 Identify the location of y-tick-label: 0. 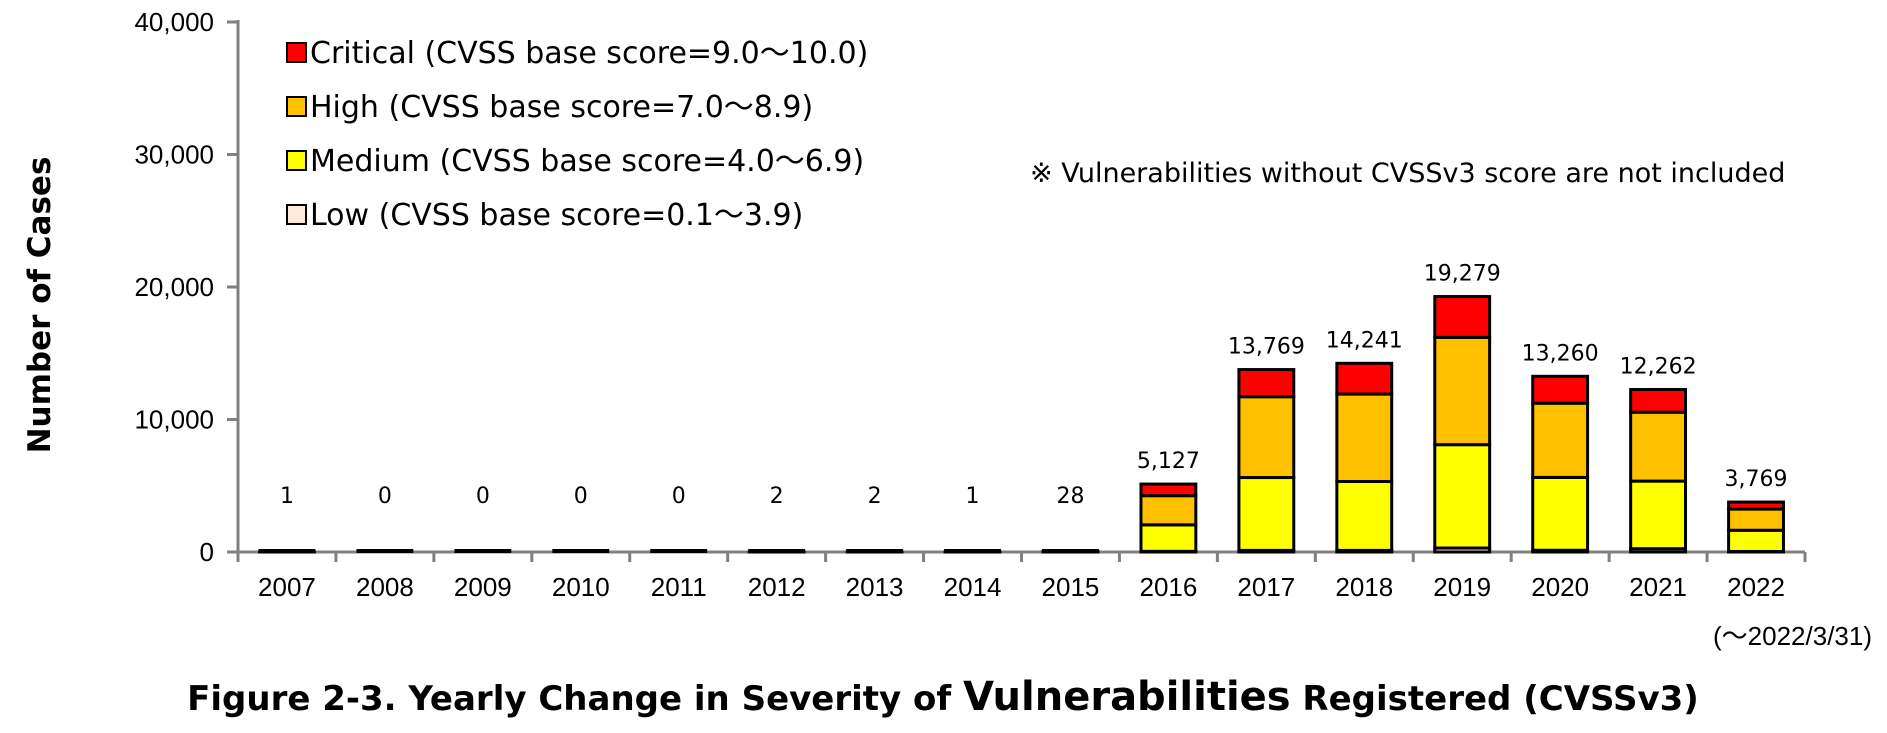
(207, 552).